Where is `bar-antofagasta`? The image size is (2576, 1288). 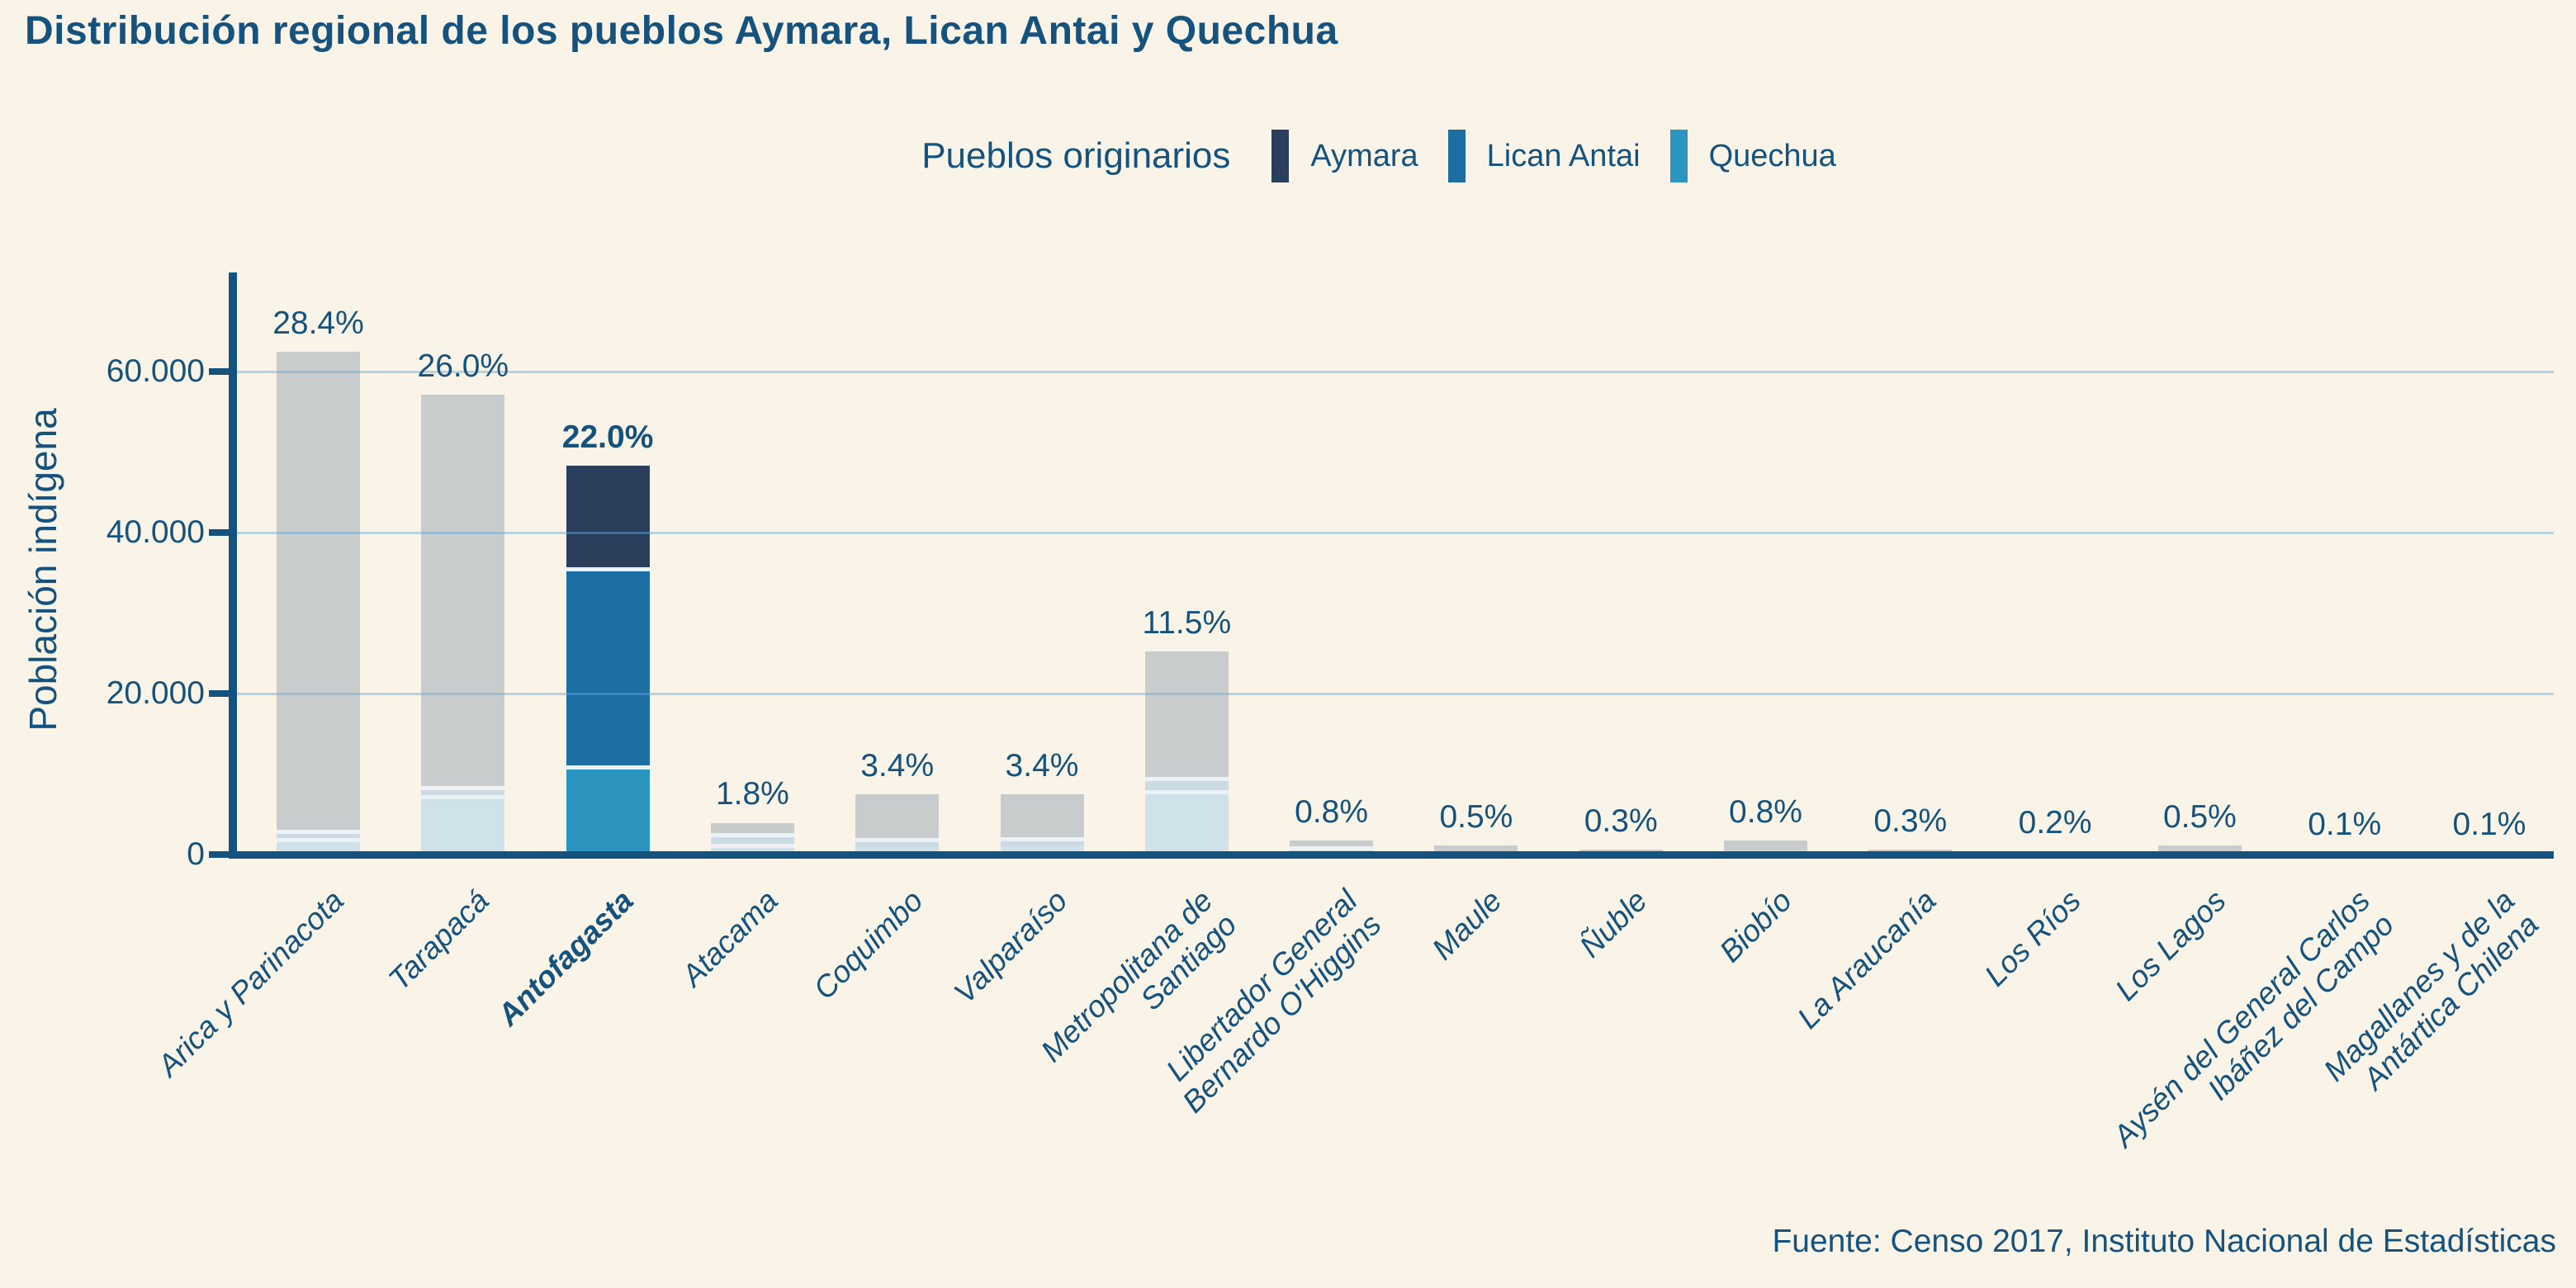
bar-antofagasta is located at coordinates (608, 660).